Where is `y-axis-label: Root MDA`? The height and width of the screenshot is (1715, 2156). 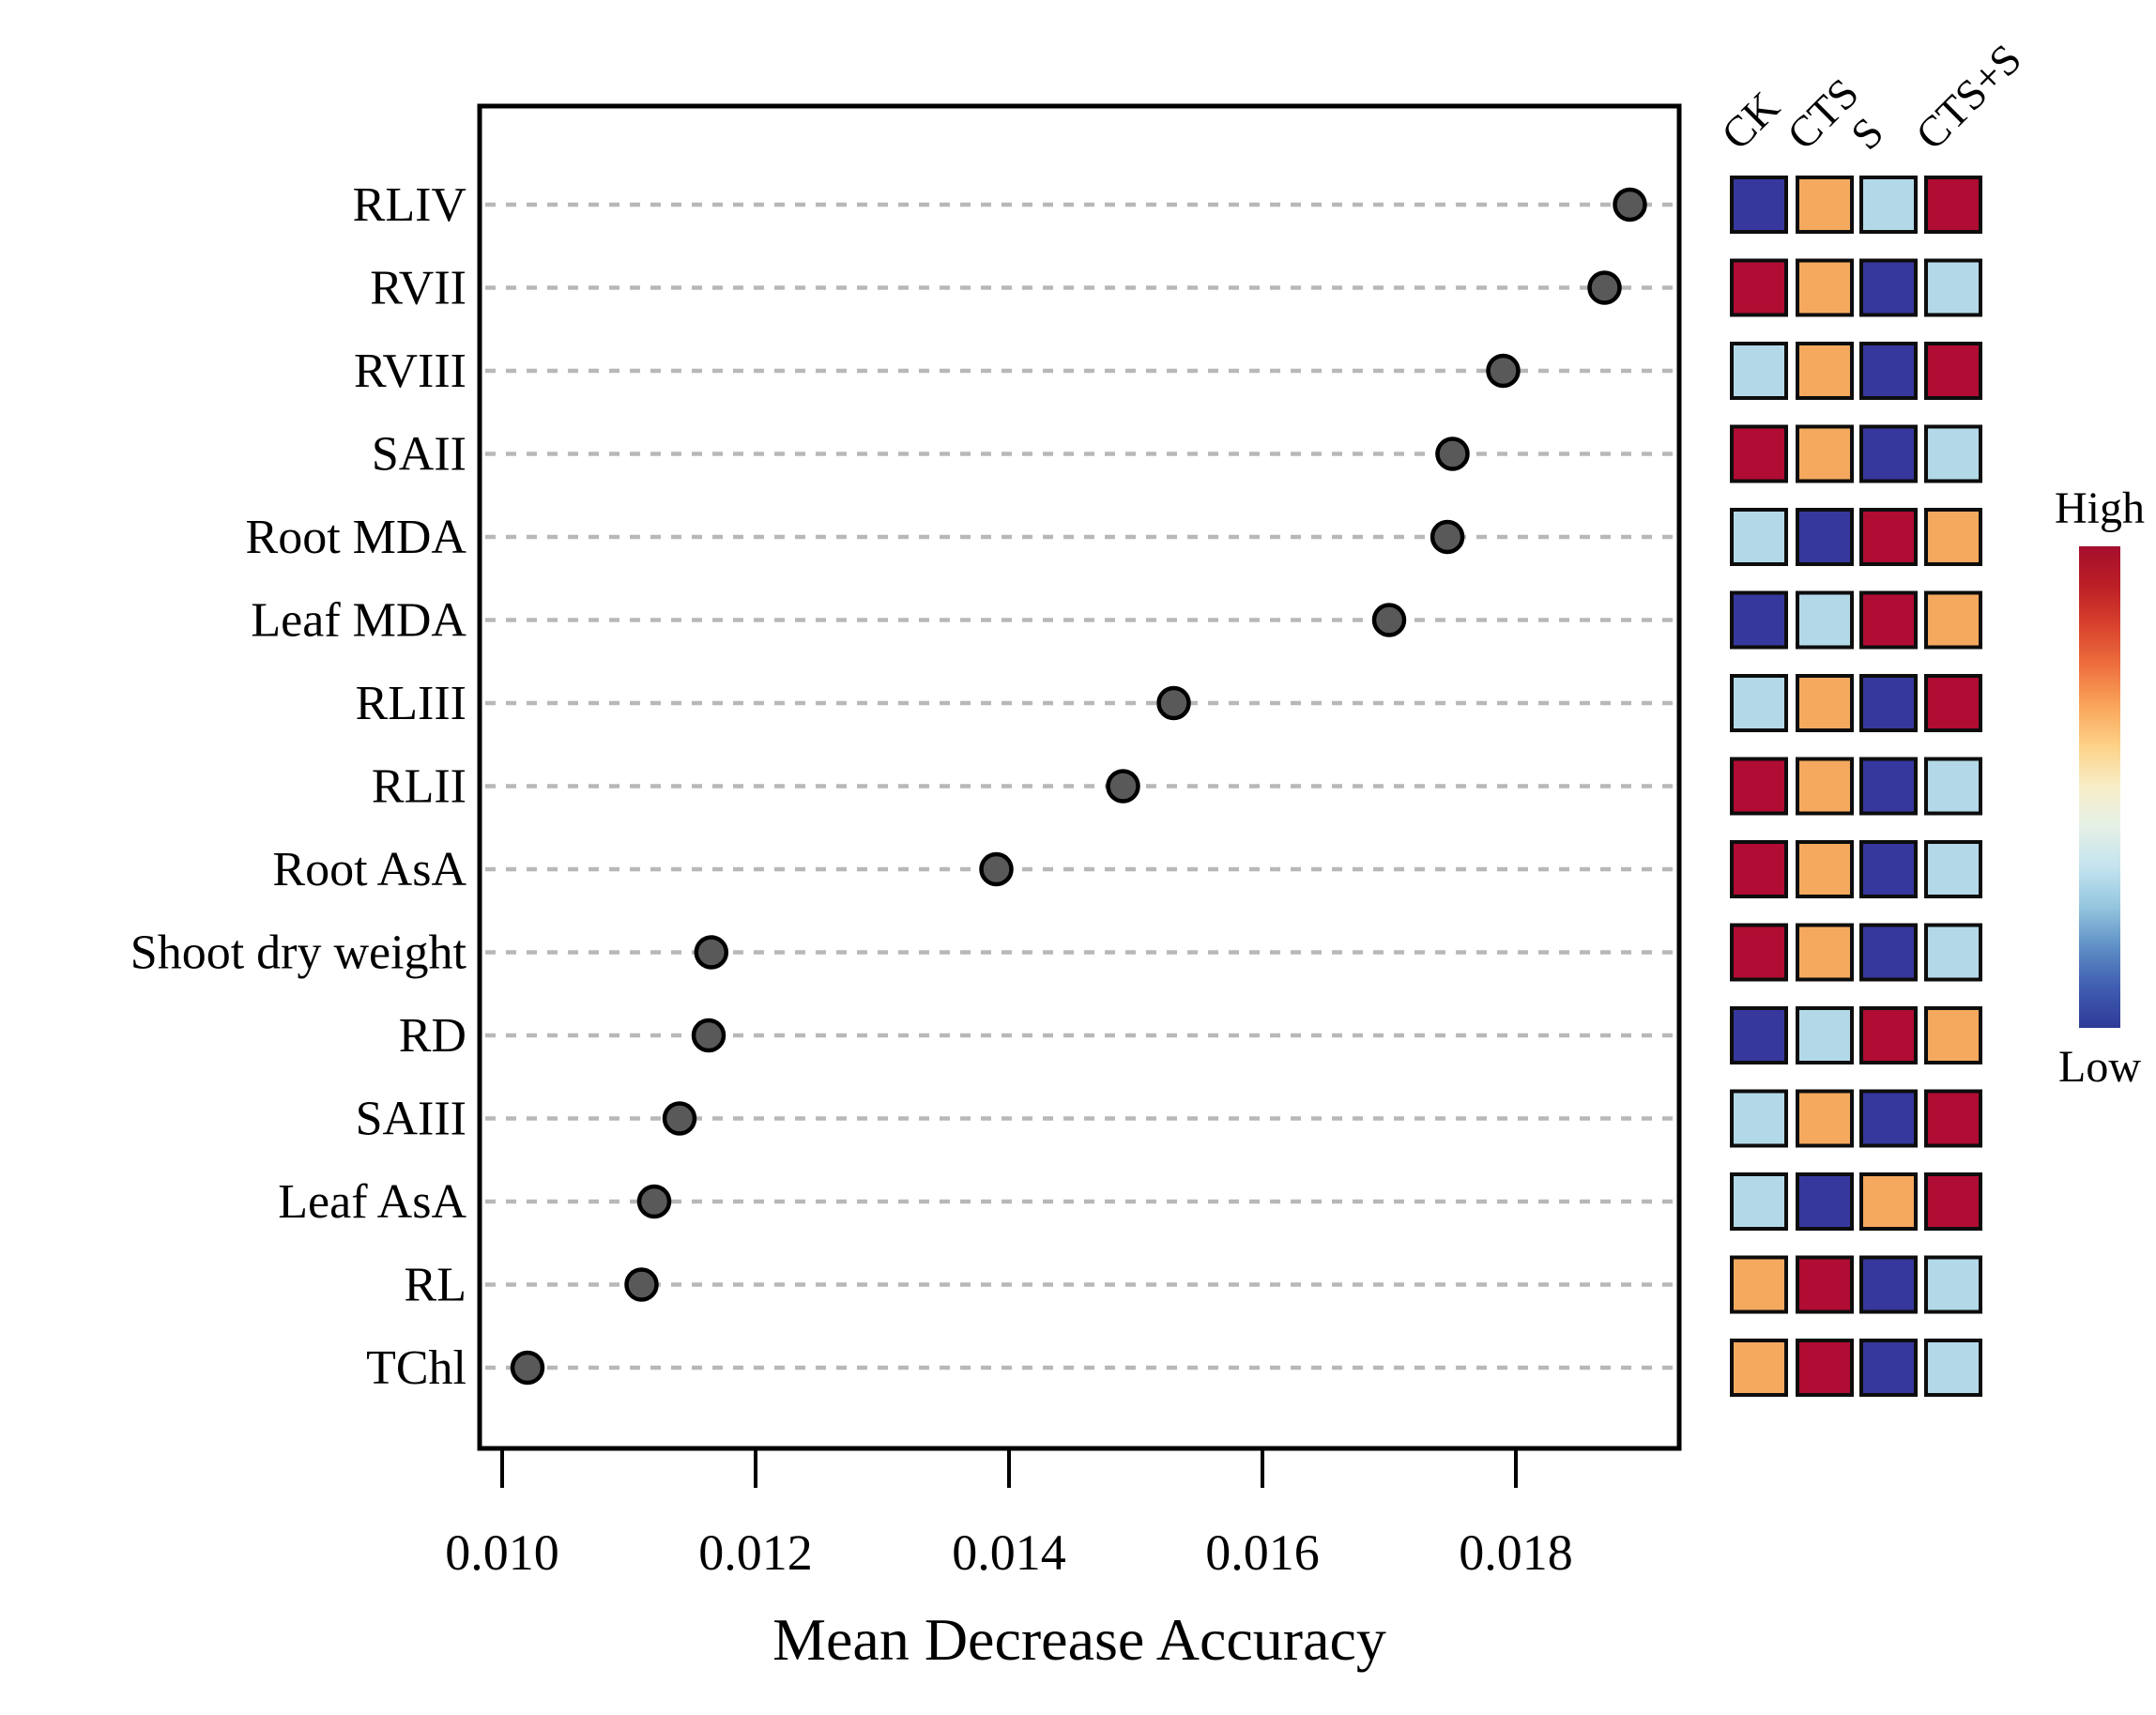
y-axis-label: Root MDA is located at coordinates (356, 537).